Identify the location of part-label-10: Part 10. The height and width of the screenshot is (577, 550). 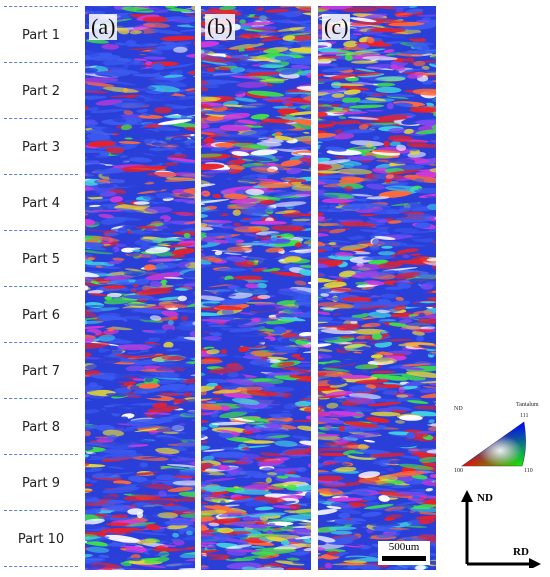
(41, 539).